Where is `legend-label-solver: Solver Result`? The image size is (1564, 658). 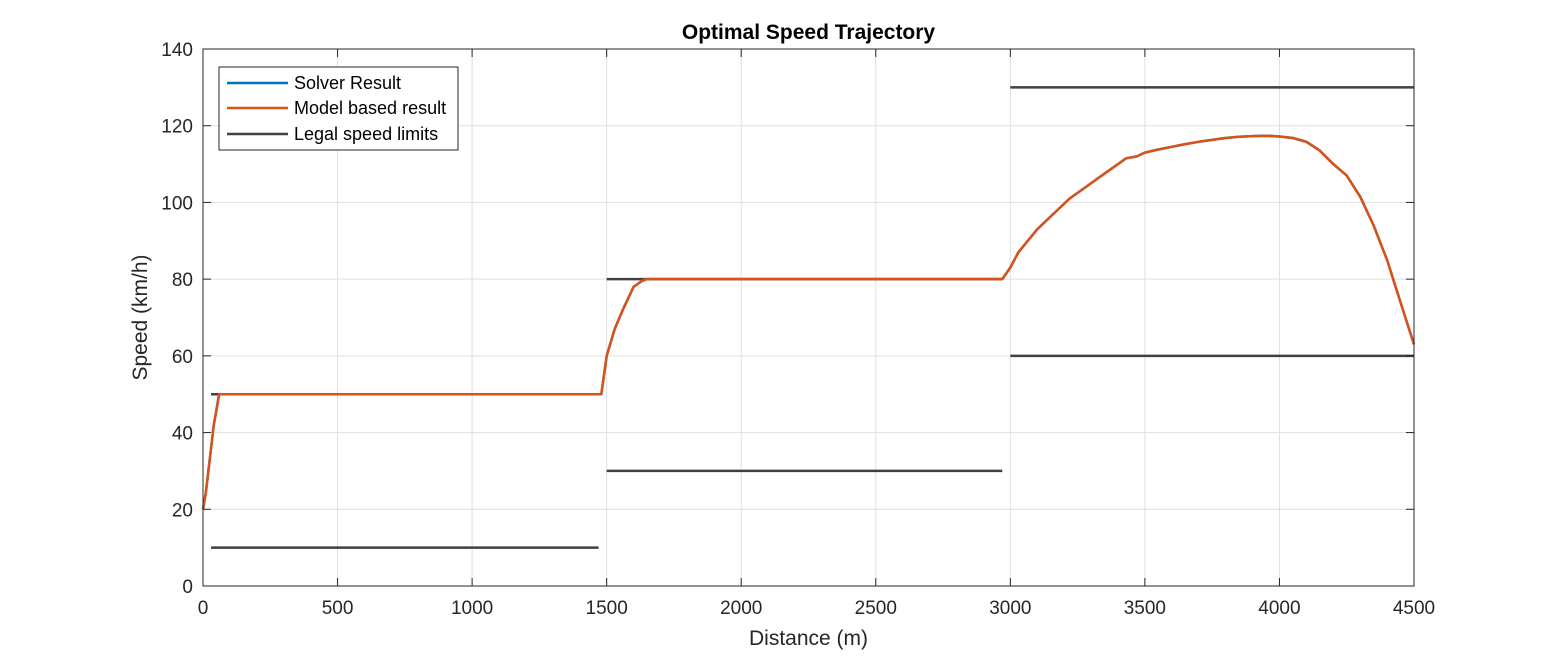 legend-label-solver: Solver Result is located at coordinates (347, 83).